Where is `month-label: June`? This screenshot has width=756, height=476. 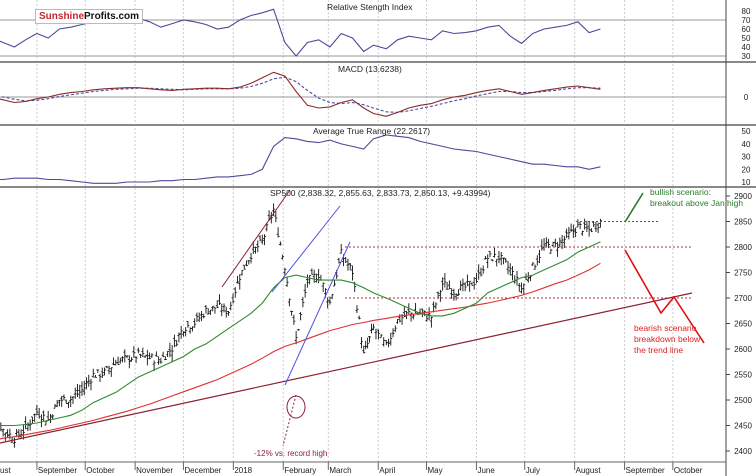
month-label: June is located at coordinates (486, 470).